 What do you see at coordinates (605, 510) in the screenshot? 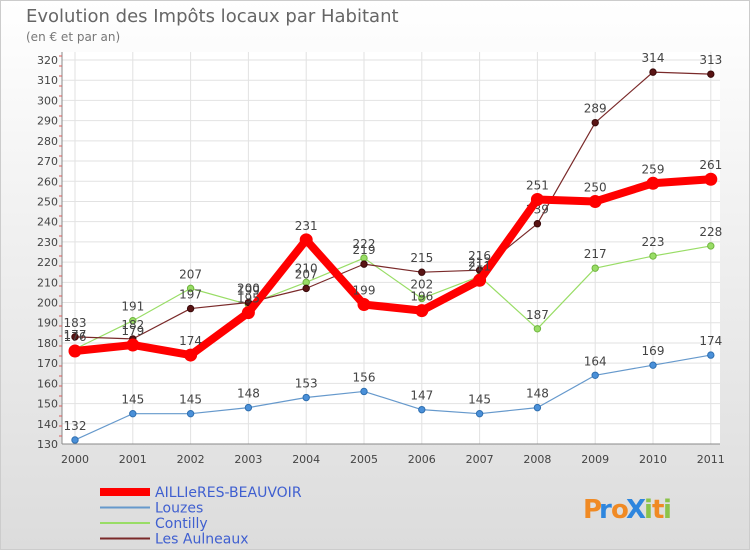
I see `brand-letter: r` at bounding box center [605, 510].